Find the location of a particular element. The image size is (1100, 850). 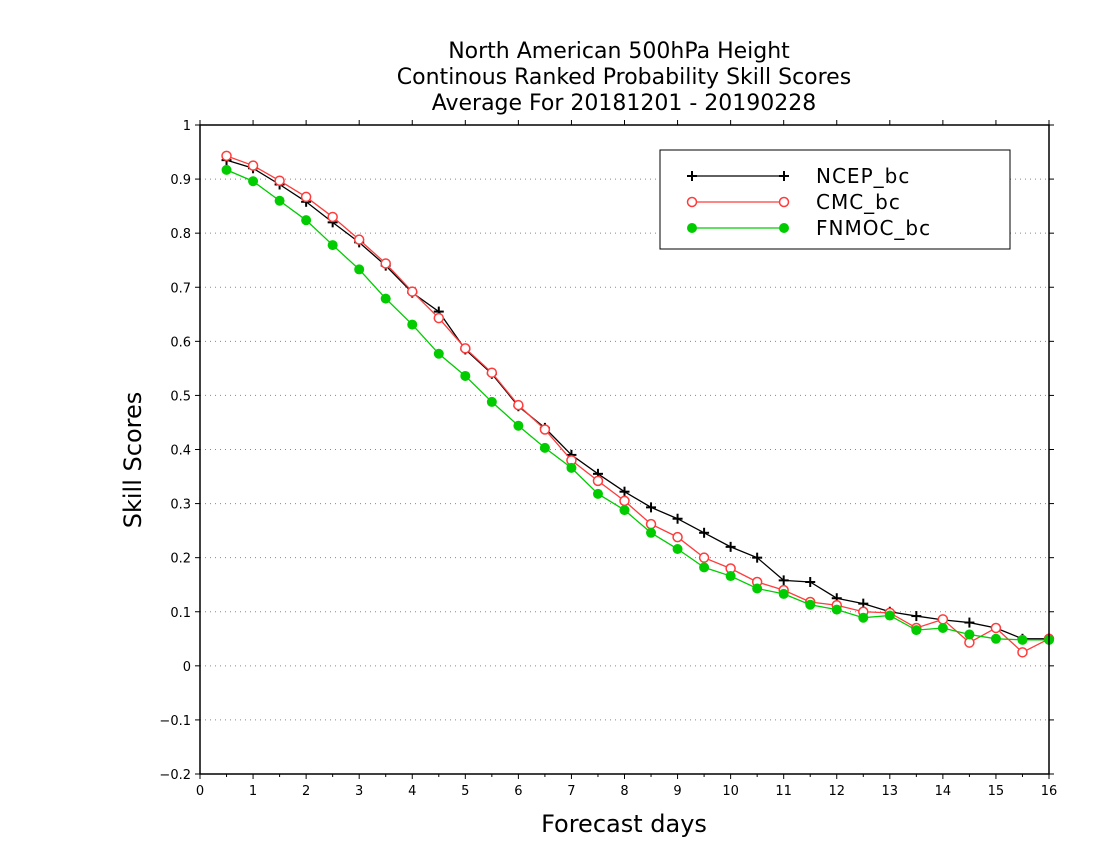

x-tick-label: 10 is located at coordinates (730, 791).